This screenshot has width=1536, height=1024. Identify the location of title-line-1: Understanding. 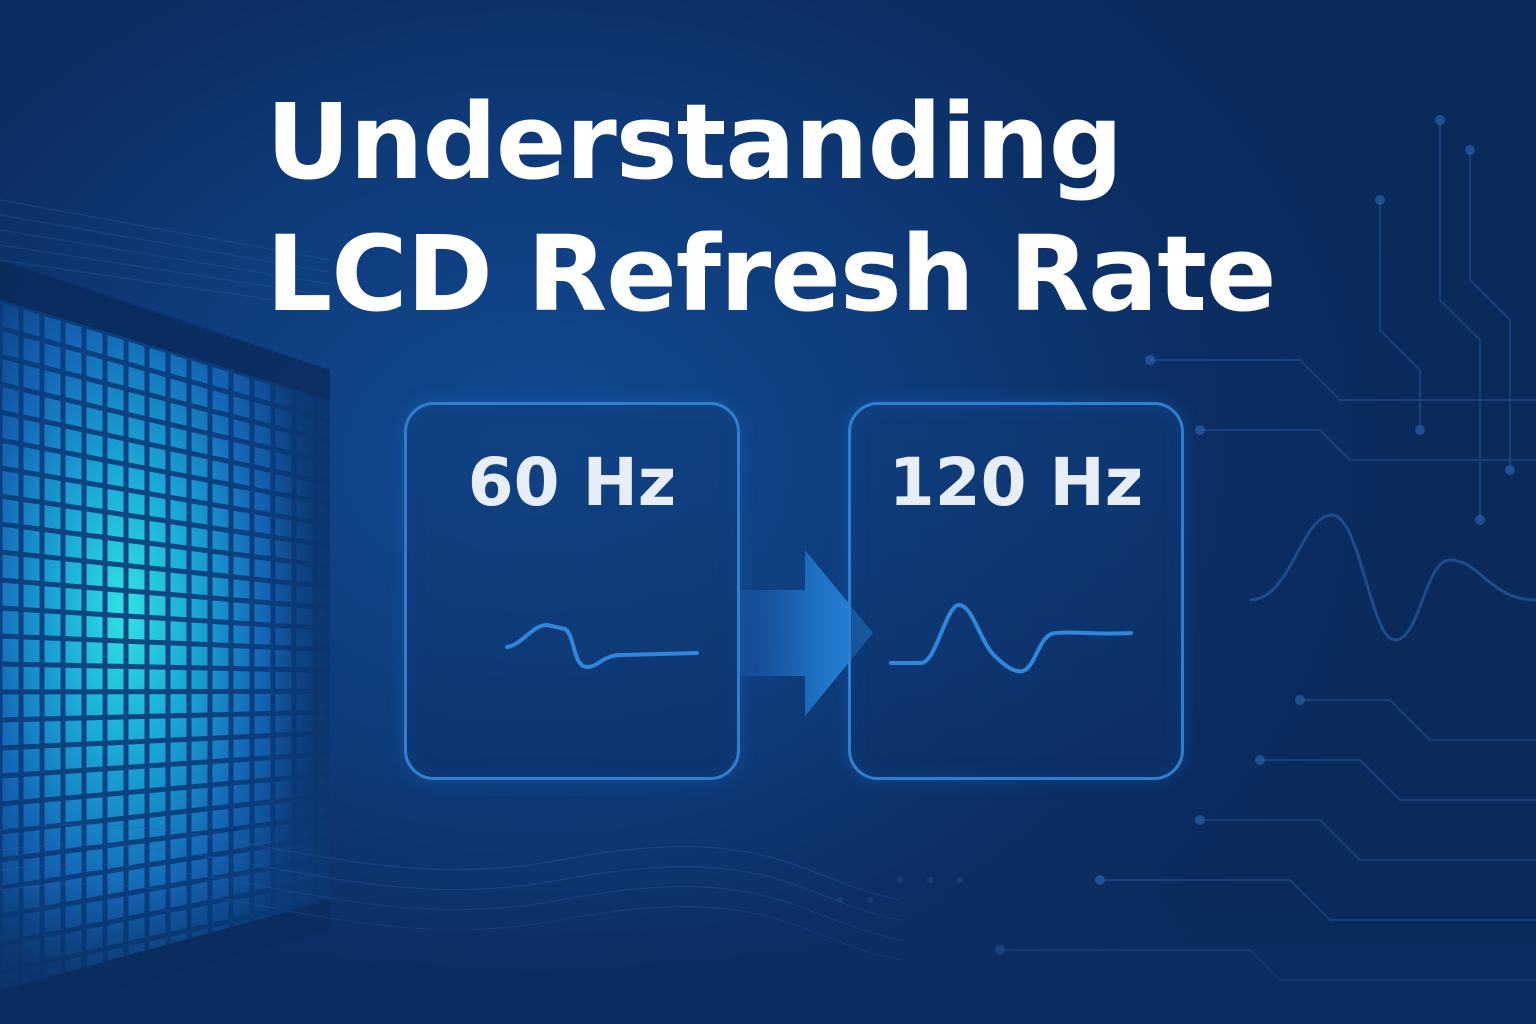
(694, 142).